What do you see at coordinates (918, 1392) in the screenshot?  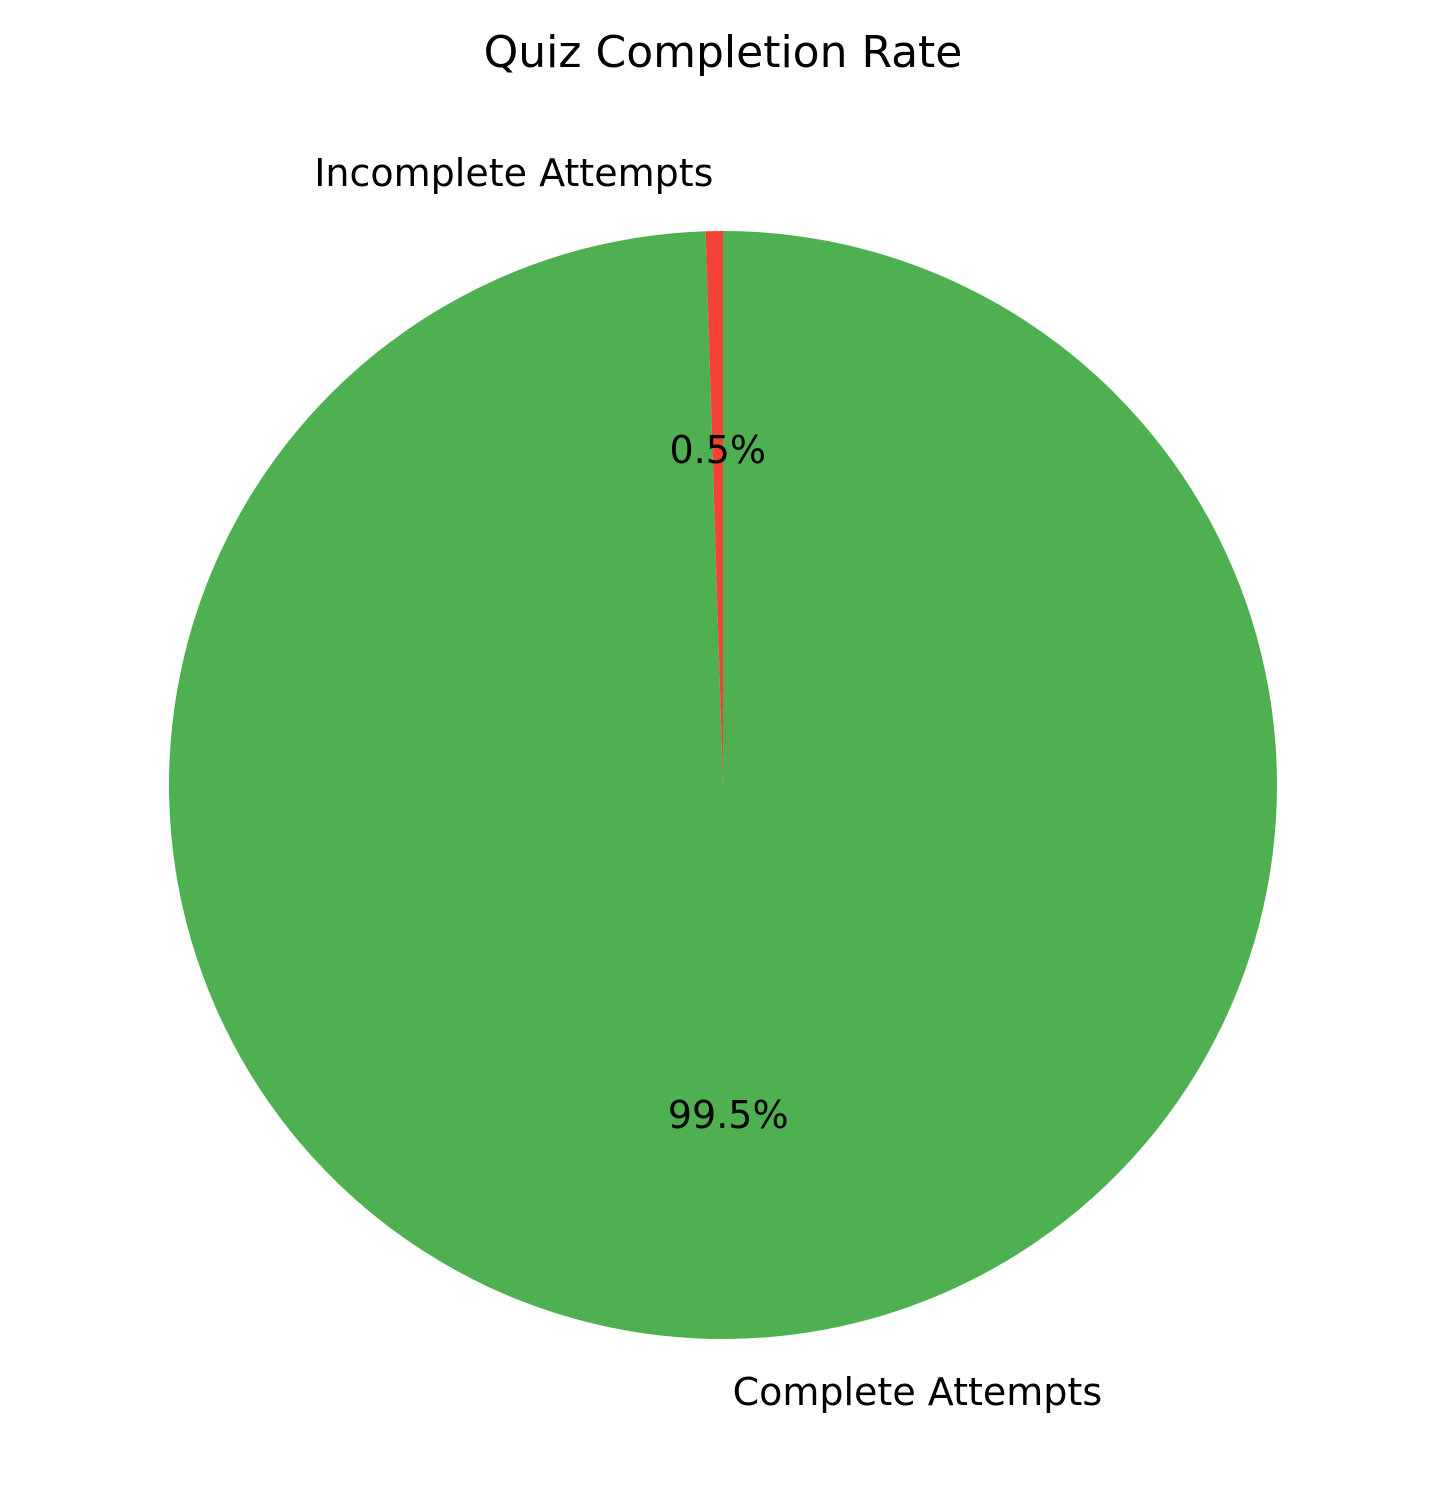 I see `slice-label-complete-attempts: Complete Attempts` at bounding box center [918, 1392].